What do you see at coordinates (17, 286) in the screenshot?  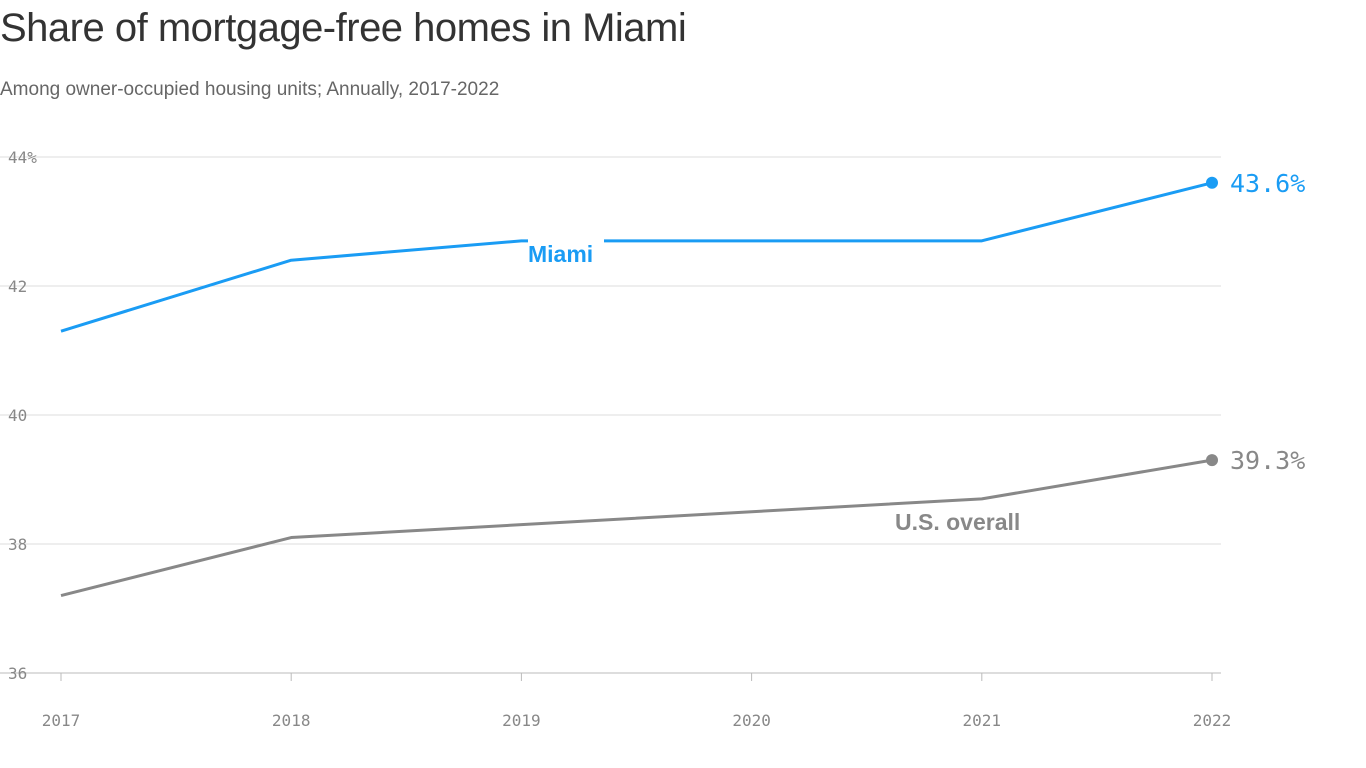 I see `y-tick-label: 42` at bounding box center [17, 286].